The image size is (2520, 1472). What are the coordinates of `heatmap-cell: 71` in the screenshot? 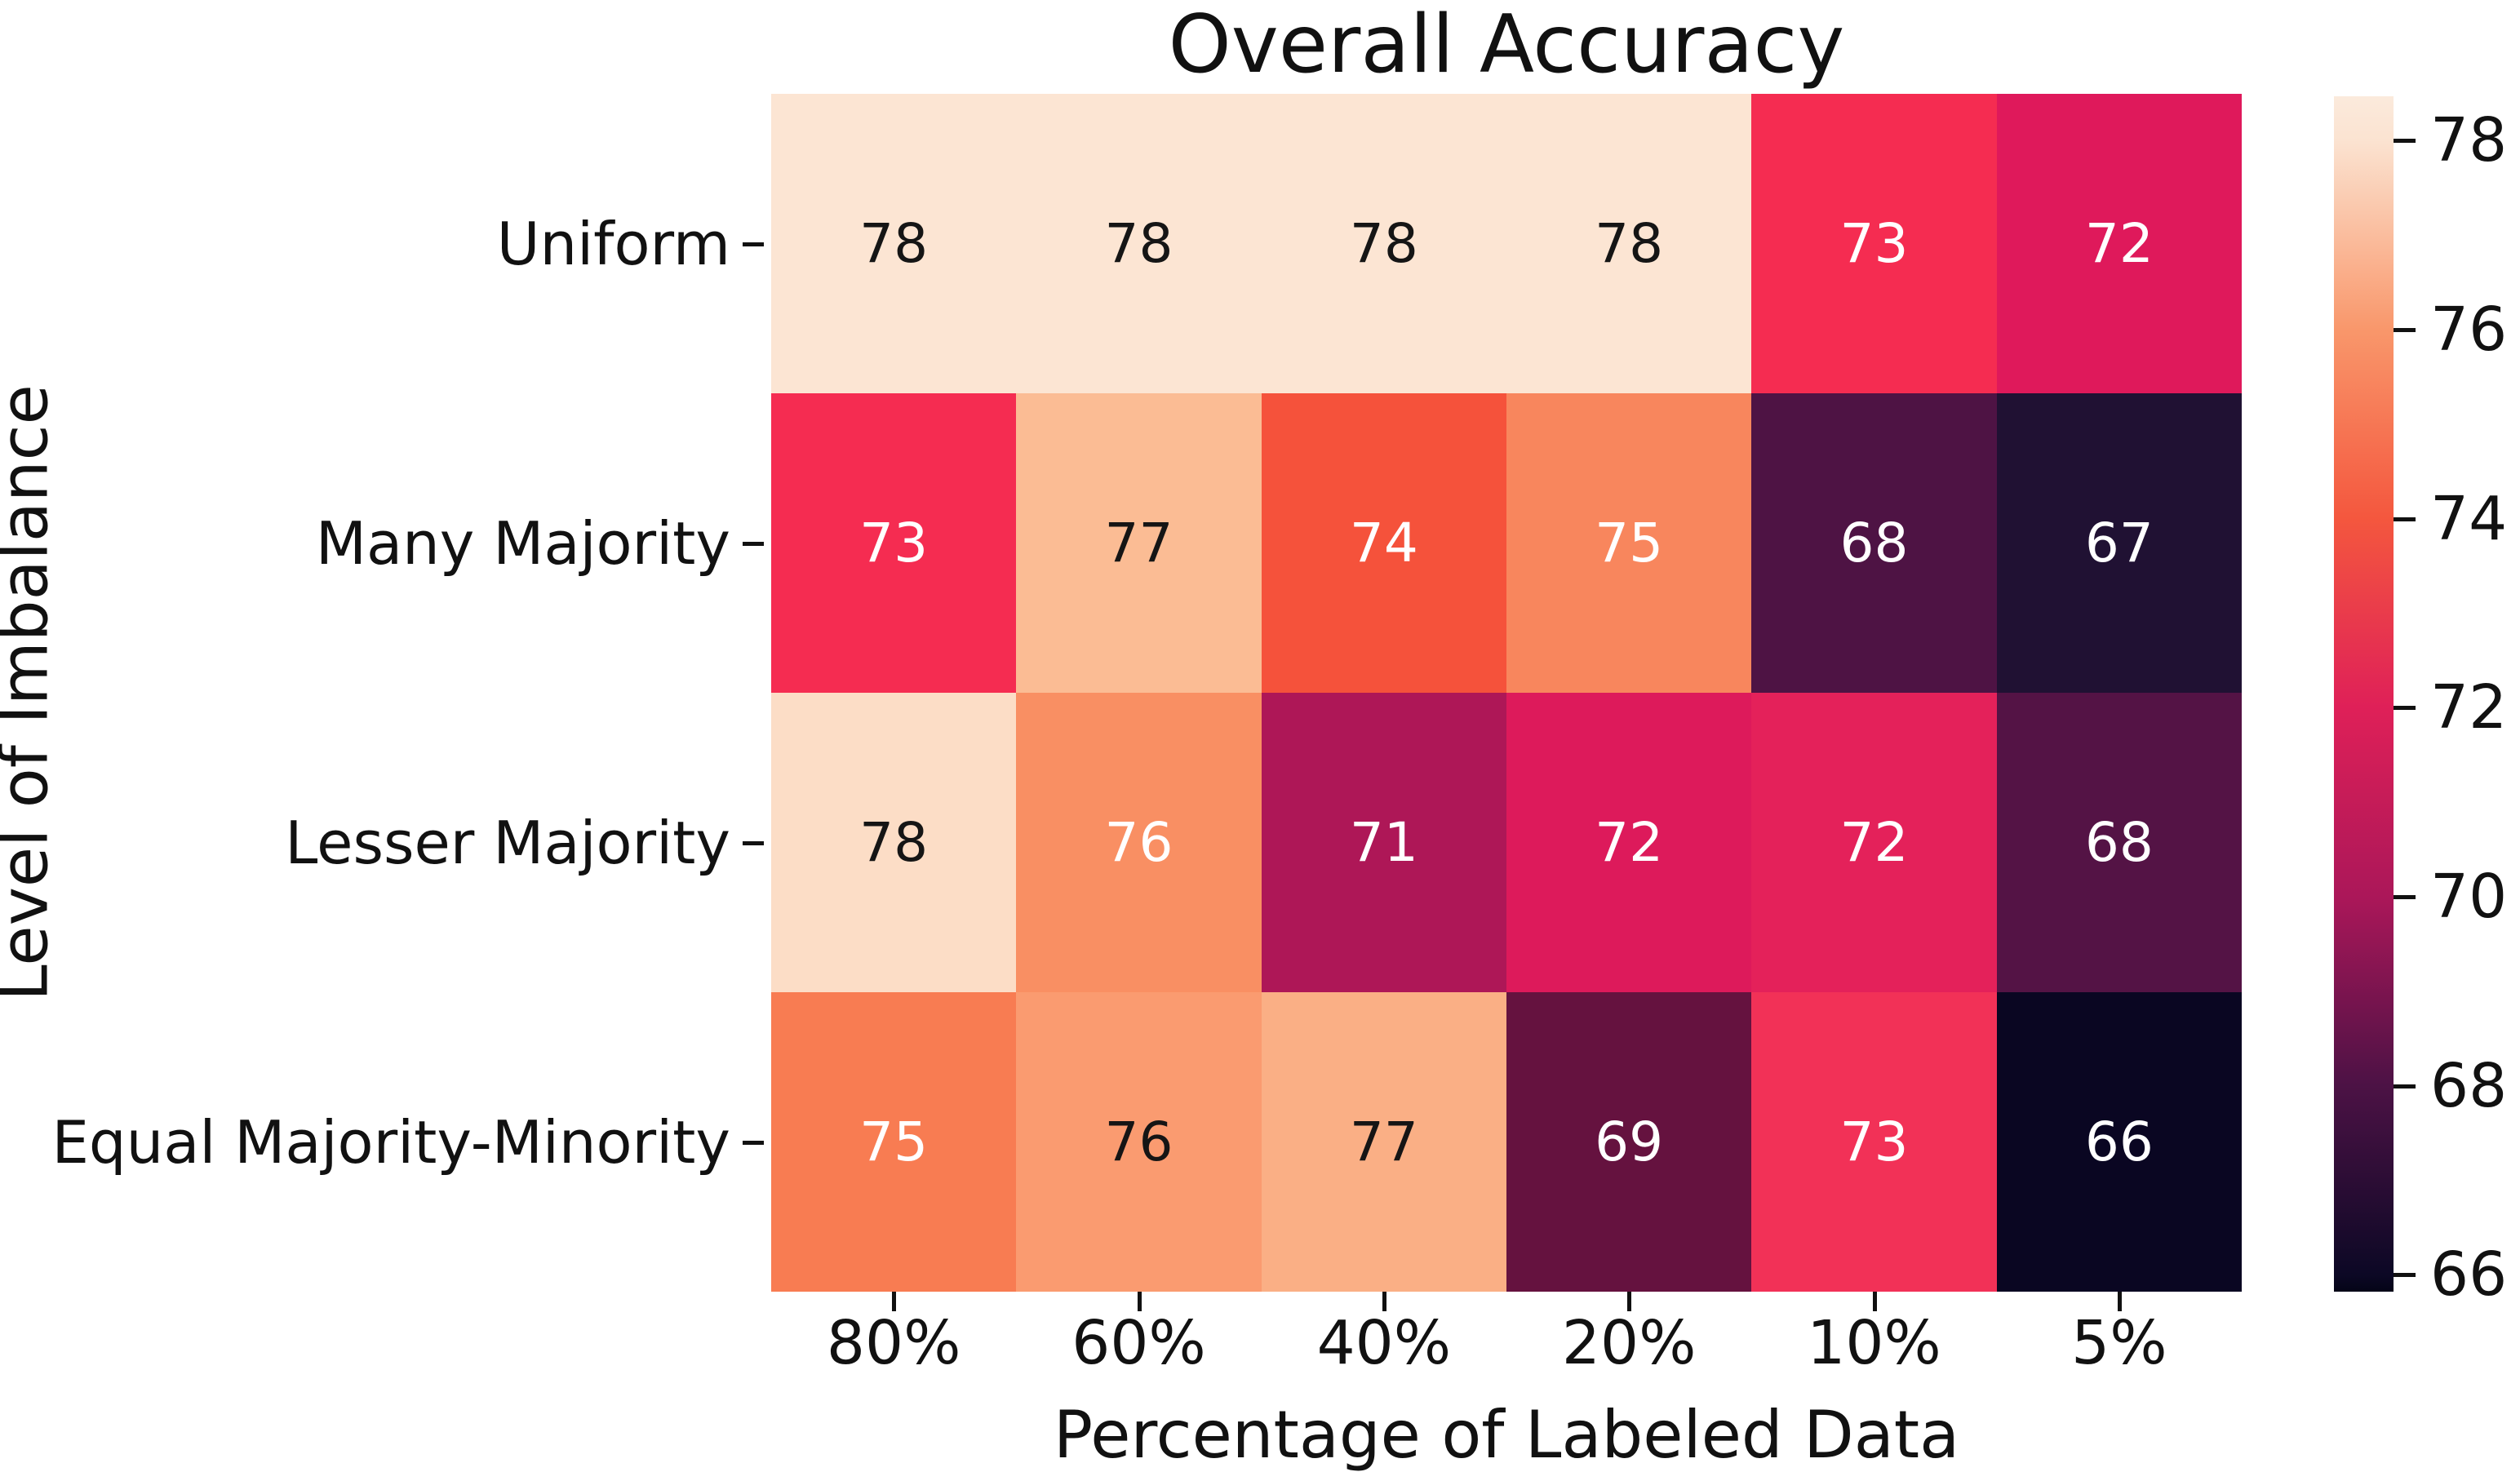 It's located at (1383, 843).